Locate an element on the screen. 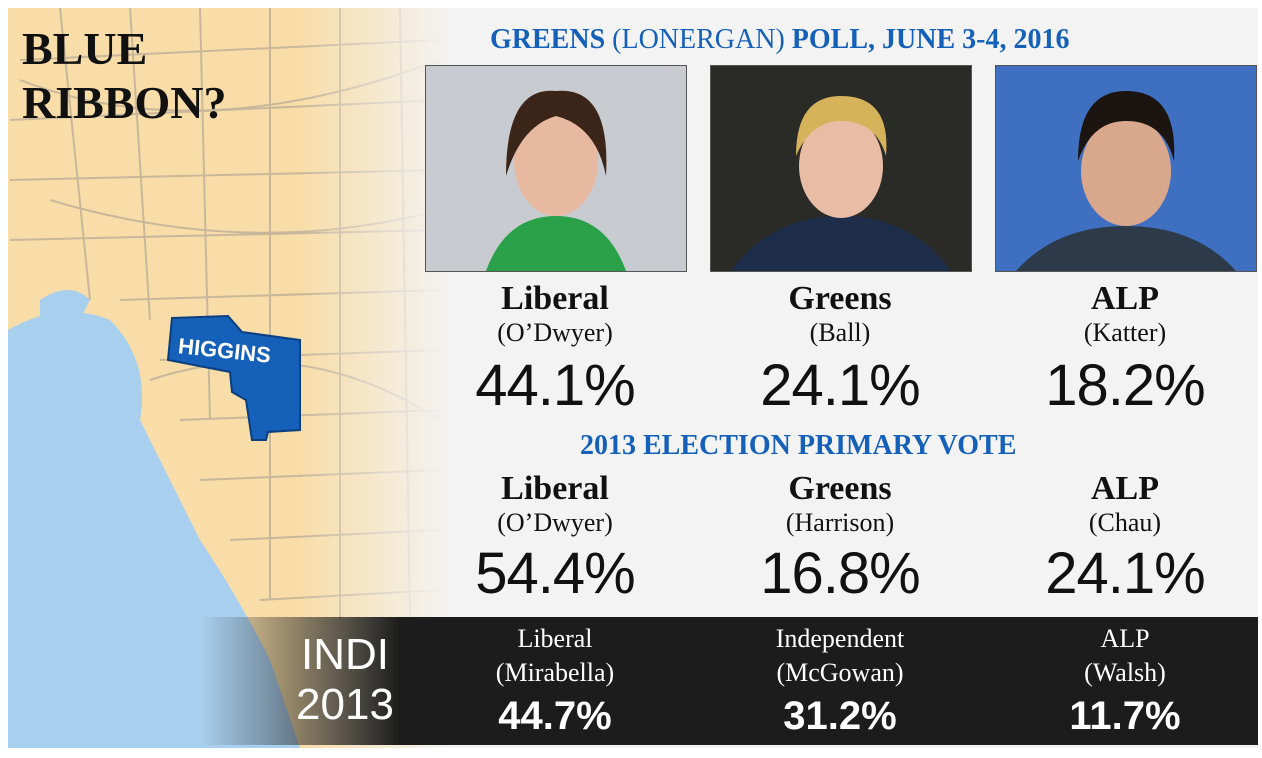  candidate-name: (Mirabella) is located at coordinates (555, 672).